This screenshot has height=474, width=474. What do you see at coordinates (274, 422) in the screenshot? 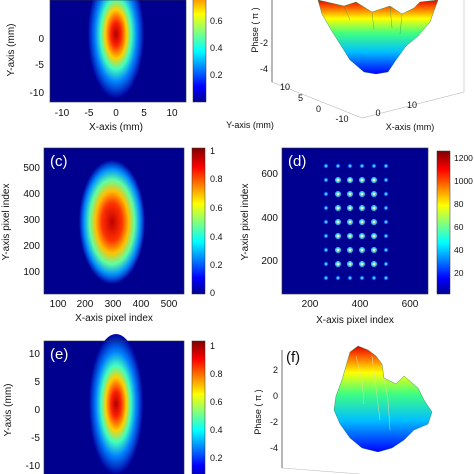
I see `panel-f-ztick-2: -2` at bounding box center [274, 422].